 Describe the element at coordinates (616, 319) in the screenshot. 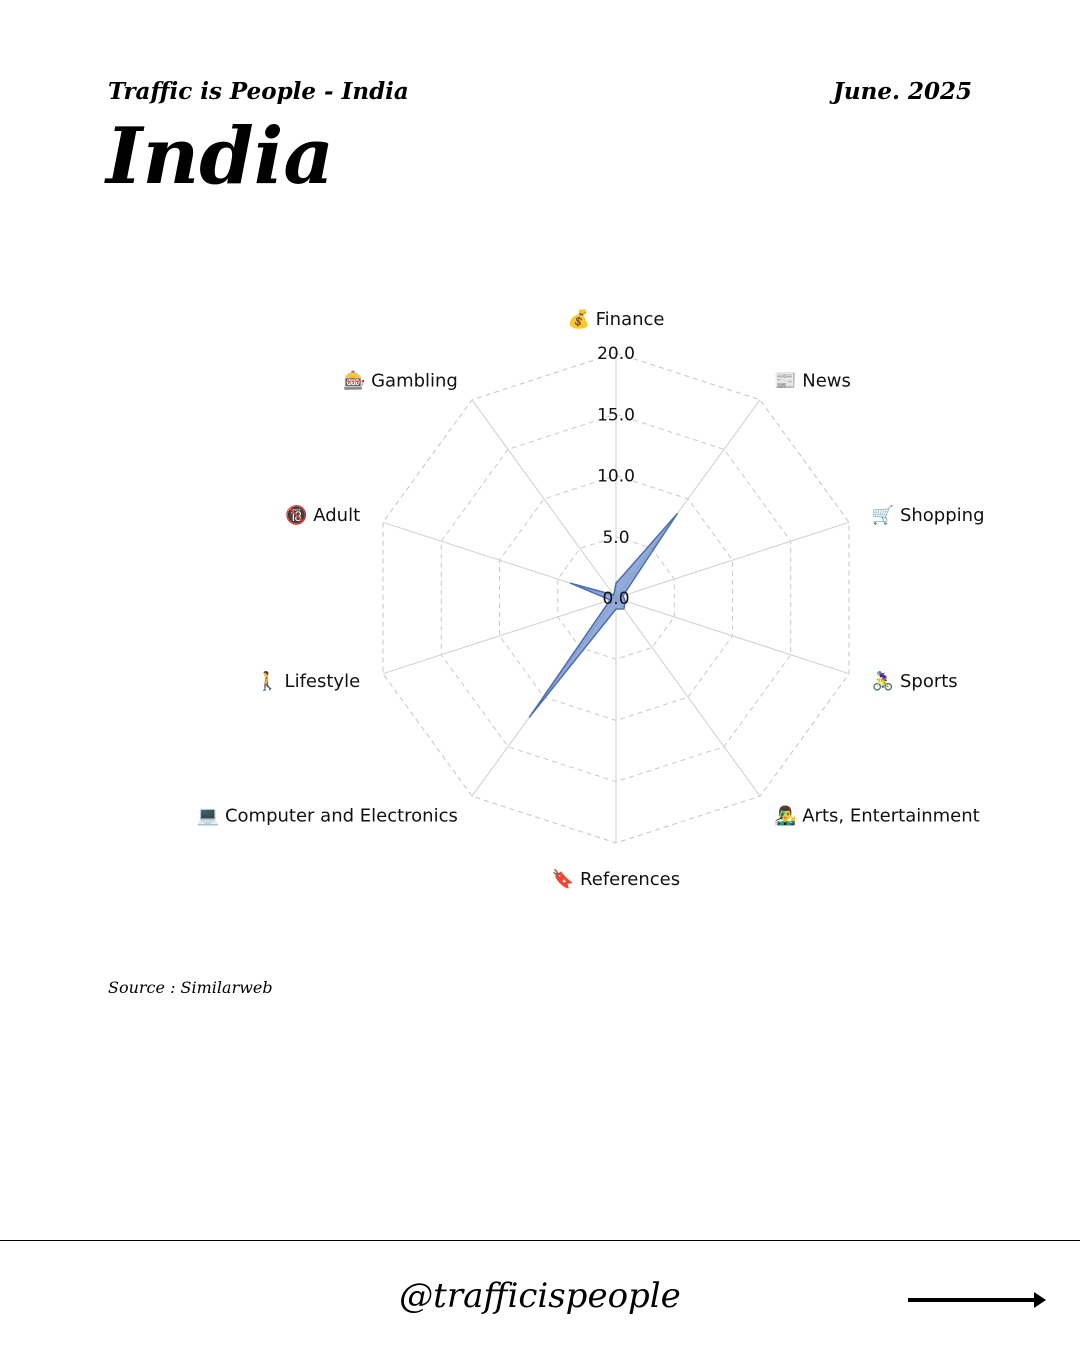

I see `category-label: 💰 Finance` at that location.